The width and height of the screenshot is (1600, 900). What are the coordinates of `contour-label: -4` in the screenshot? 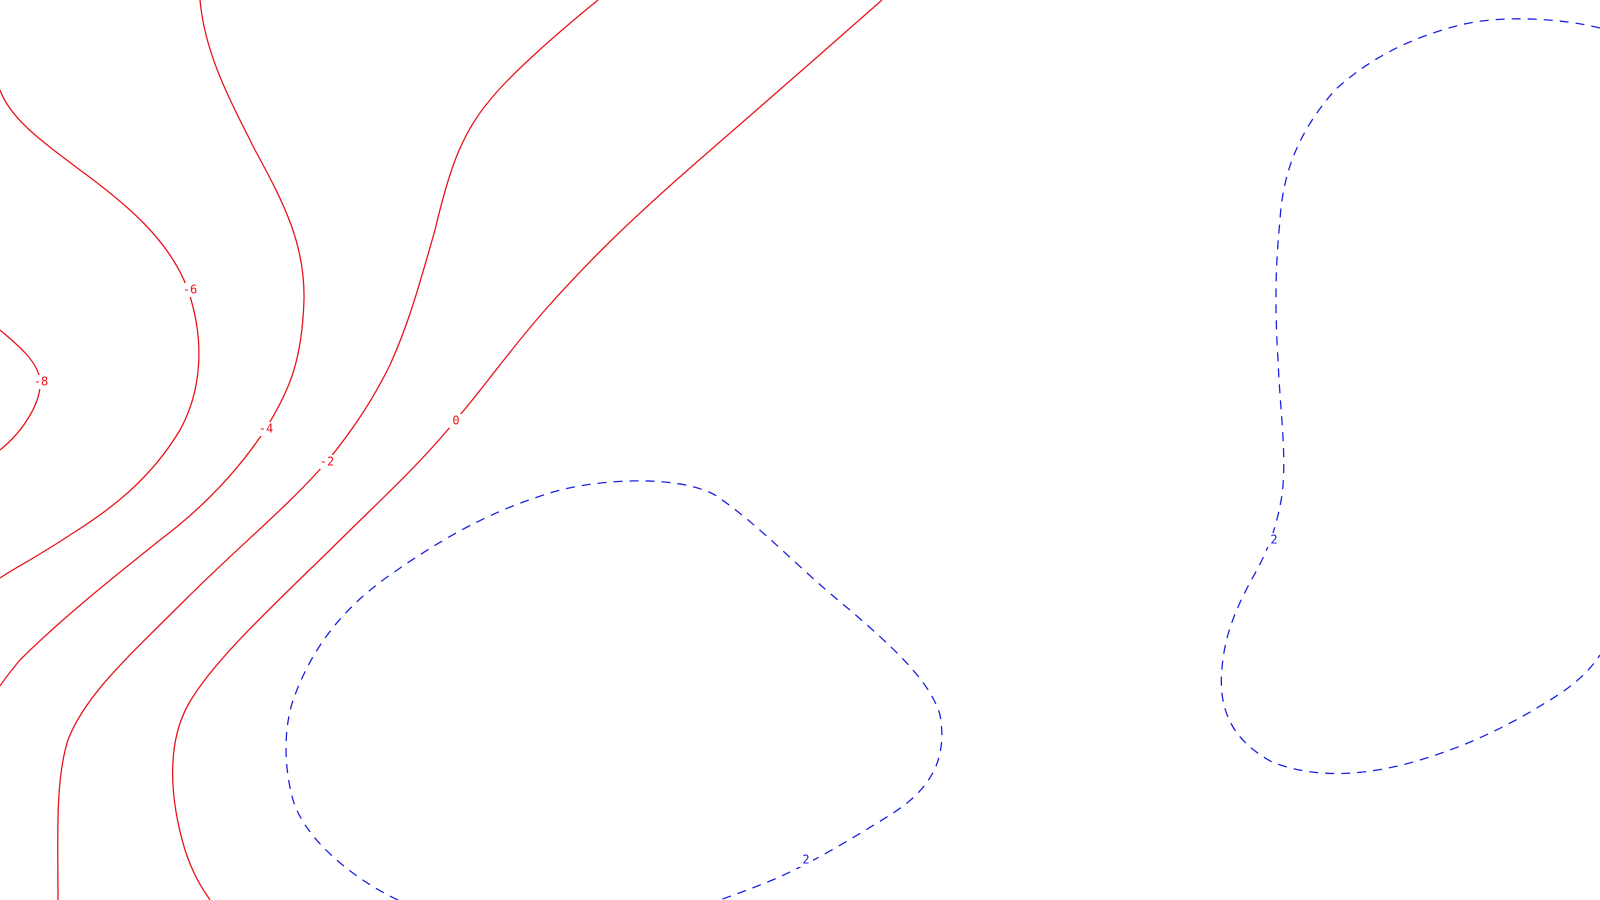 It's located at (266, 429).